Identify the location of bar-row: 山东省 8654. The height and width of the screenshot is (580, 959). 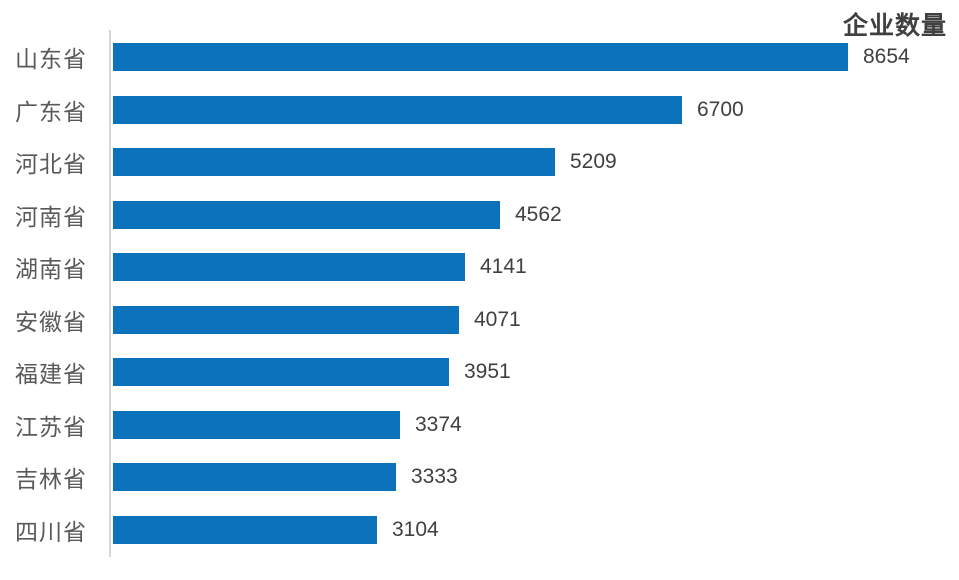
(479, 57).